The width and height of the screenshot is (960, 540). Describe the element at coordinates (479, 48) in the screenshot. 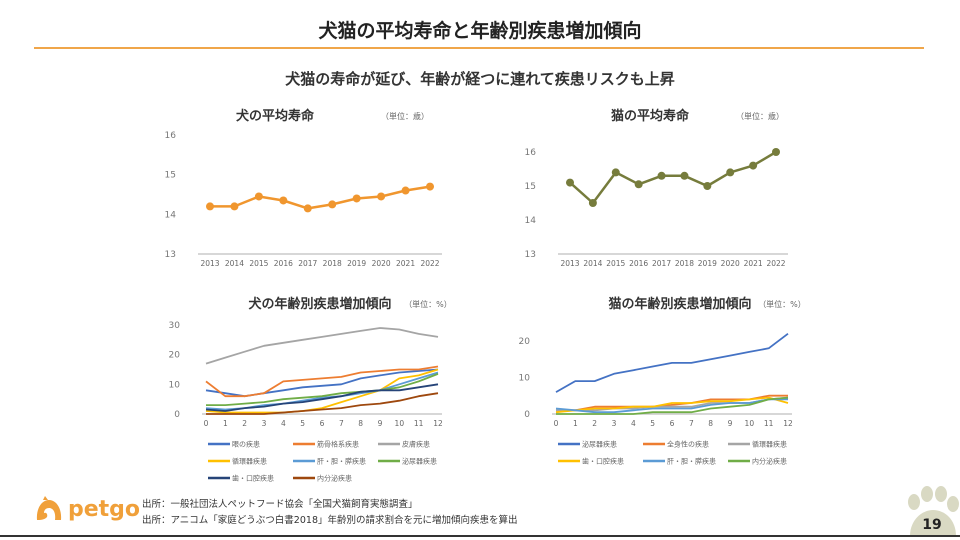

I see `title-divider` at that location.